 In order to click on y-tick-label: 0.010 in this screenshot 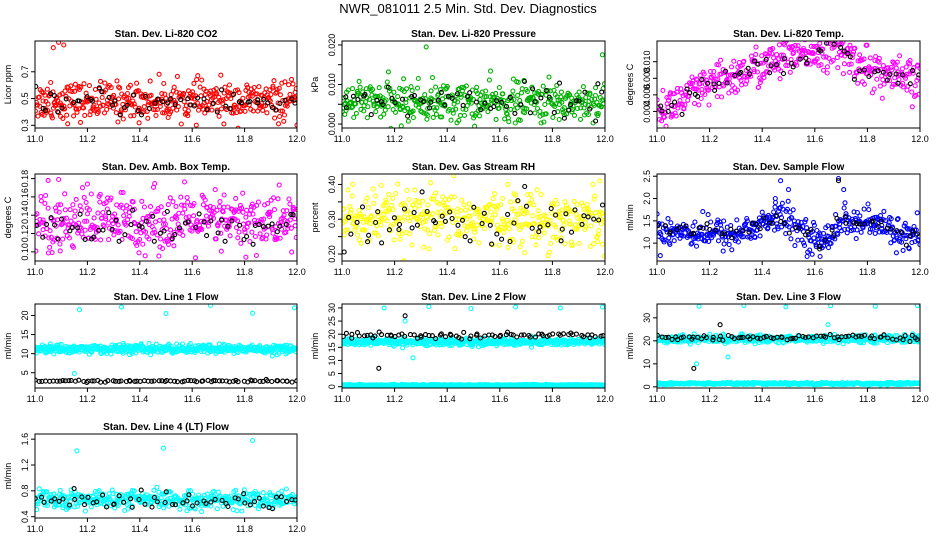, I will do `click(647, 61)`.